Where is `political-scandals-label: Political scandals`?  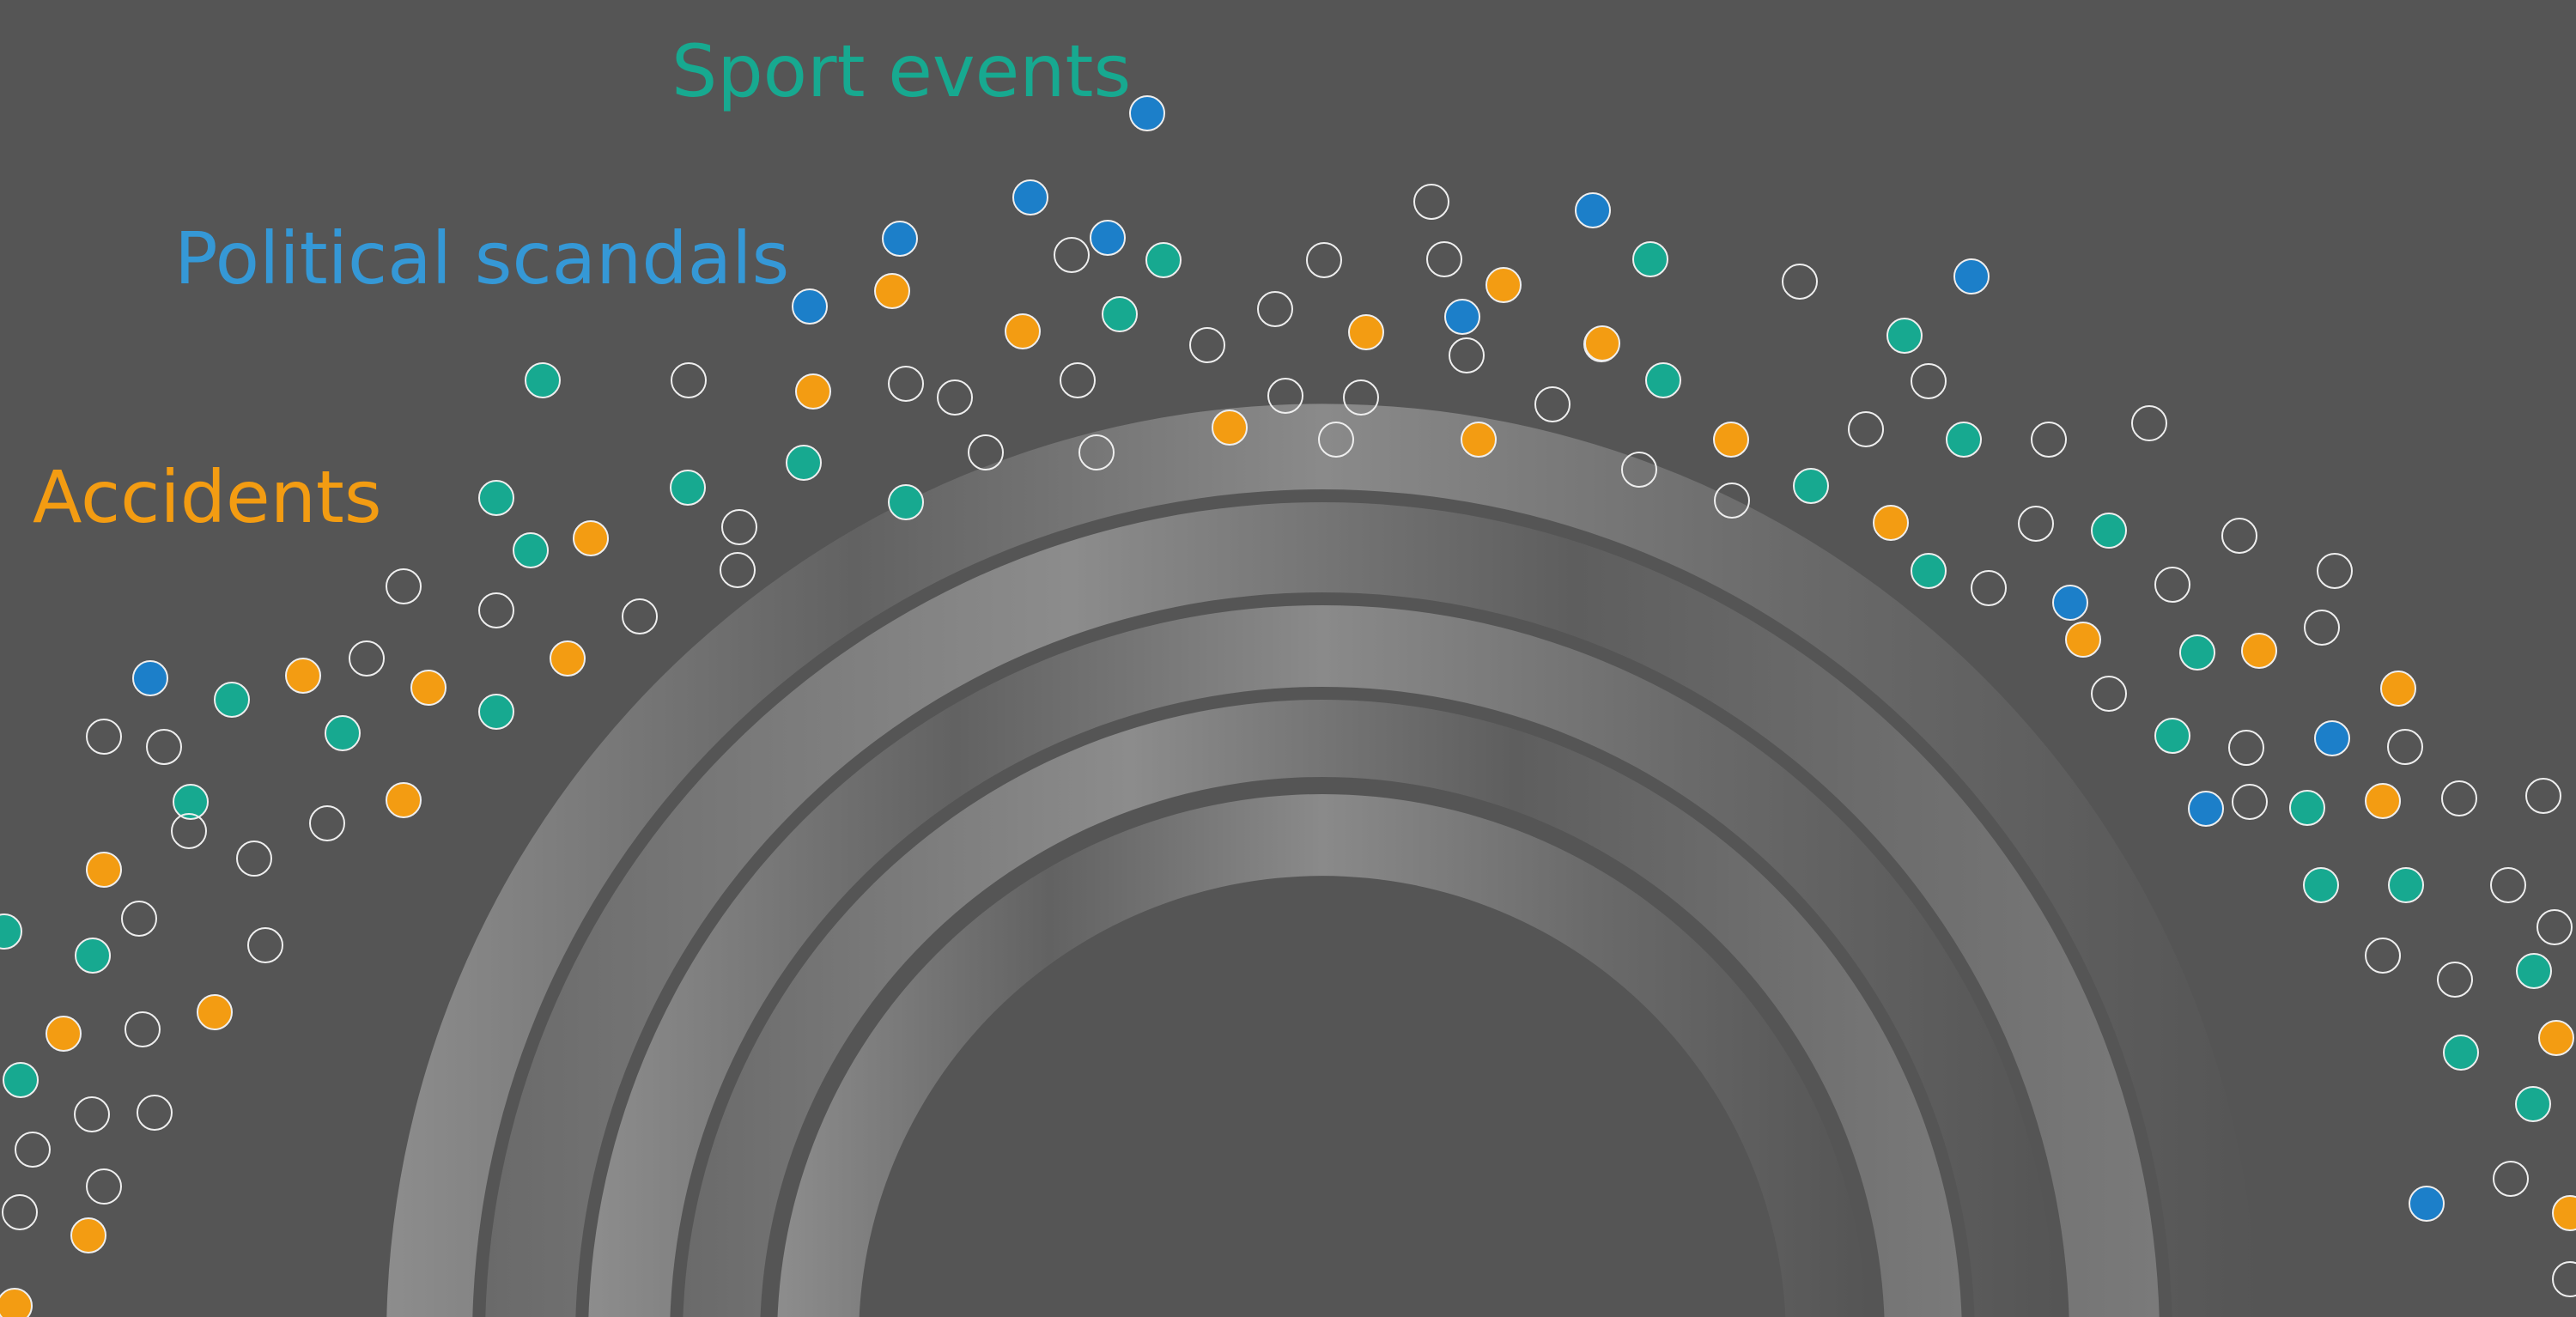
political-scandals-label: Political scandals is located at coordinates (481, 258).